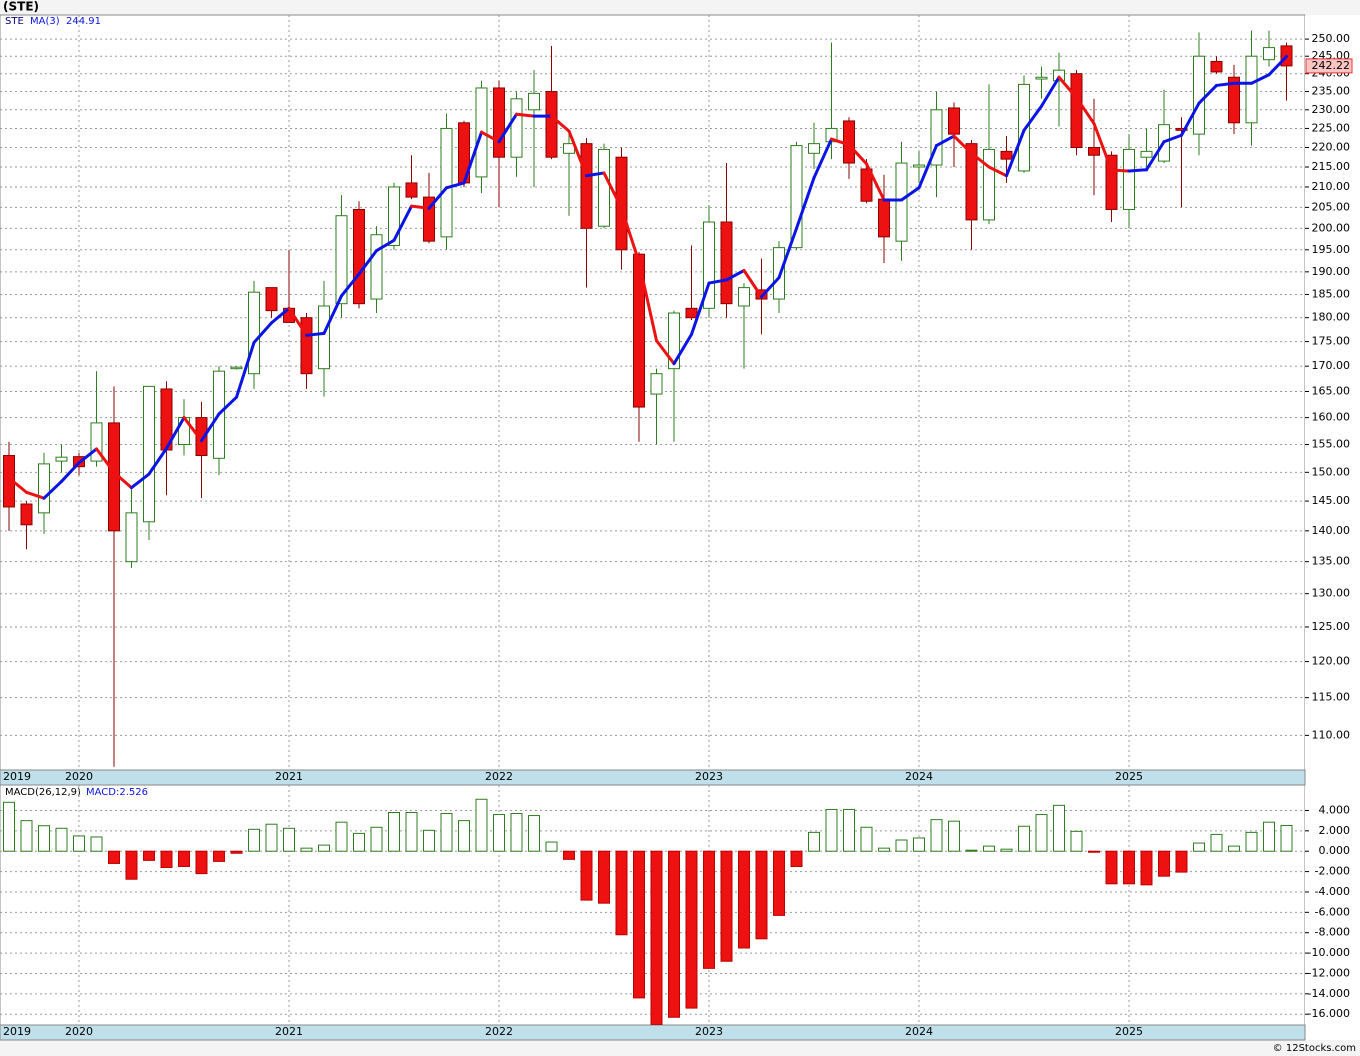  Describe the element at coordinates (1332, 891) in the screenshot. I see `y-tick-label: -4.000` at that location.